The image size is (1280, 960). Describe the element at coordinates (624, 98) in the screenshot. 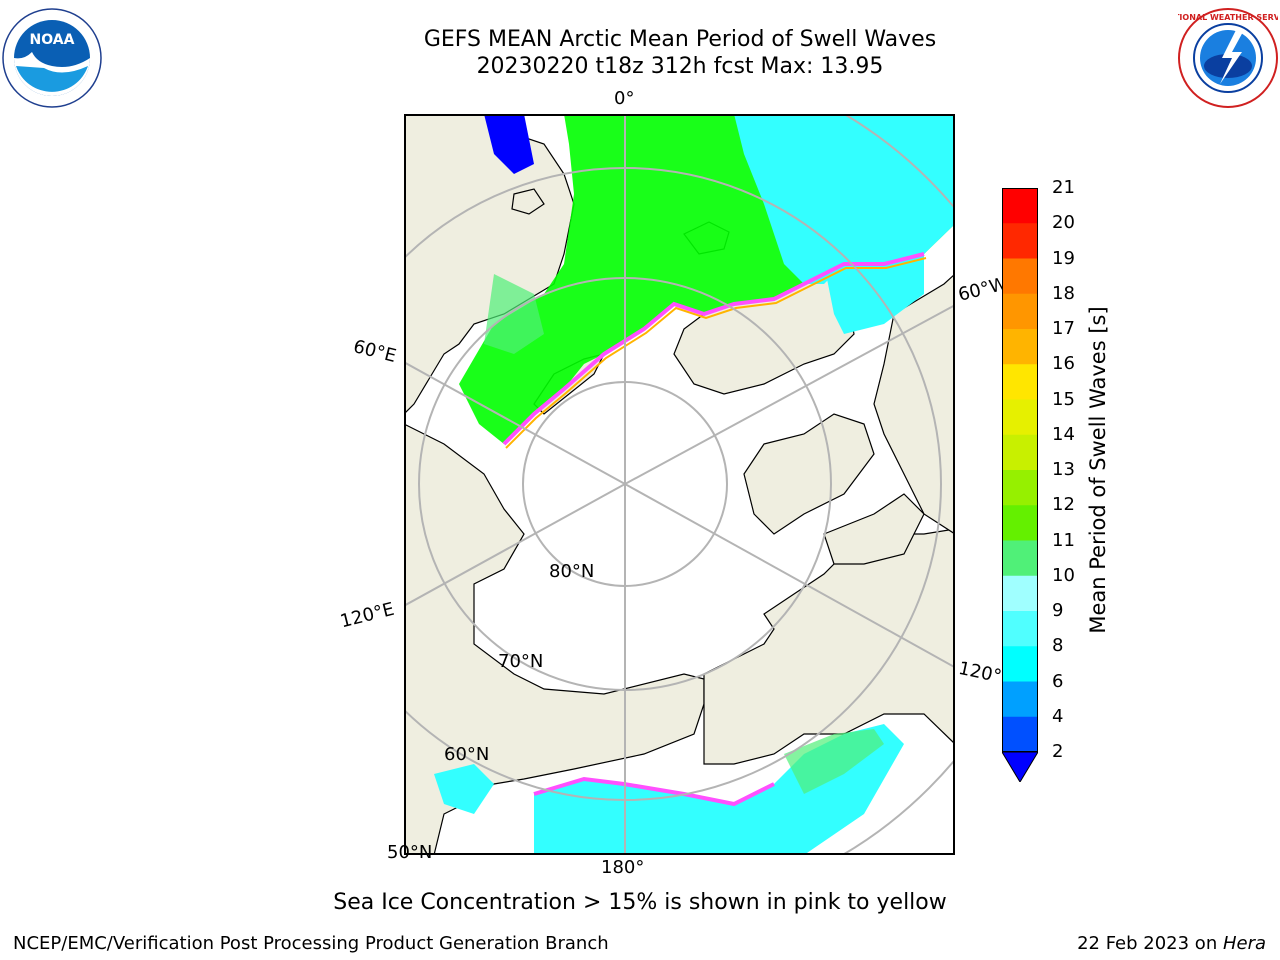

I see `label-lon-0: 0°` at that location.